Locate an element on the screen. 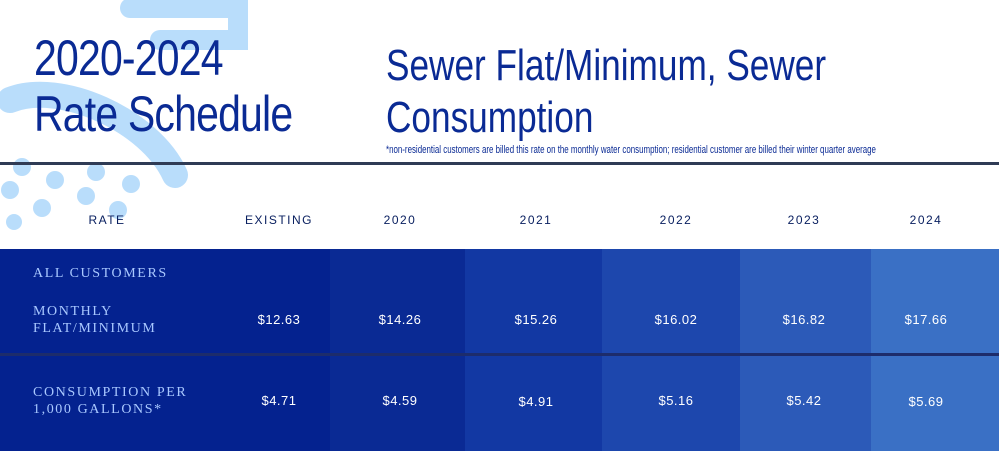 This screenshot has height=451, width=999. row-label-flat-line2: FLAT/MINIMUM is located at coordinates (95, 328).